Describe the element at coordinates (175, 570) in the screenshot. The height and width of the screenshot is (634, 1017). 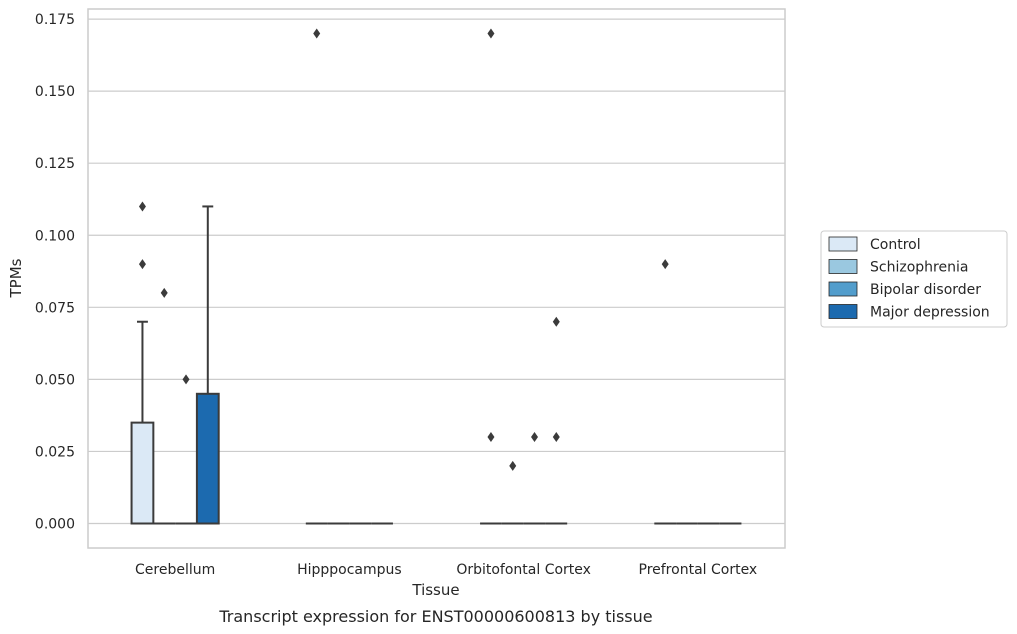
I see `x-tick-label: Cerebellum` at that location.